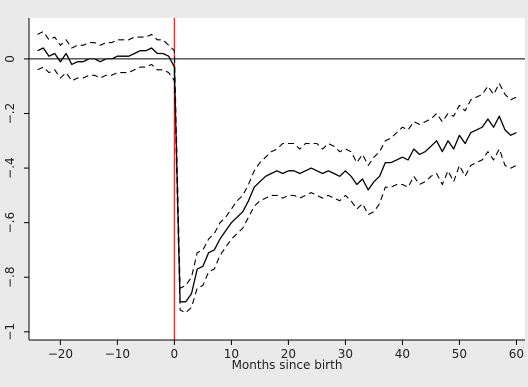 Image resolution: width=528 pixels, height=387 pixels. I want to click on x-tick-label: 30, so click(345, 354).